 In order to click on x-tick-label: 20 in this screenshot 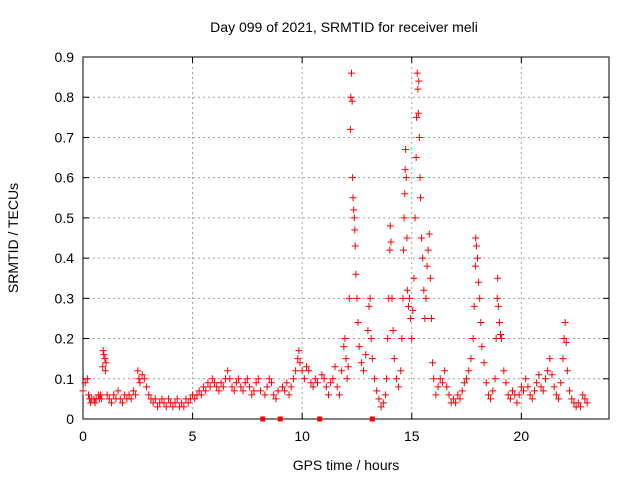, I will do `click(522, 436)`.